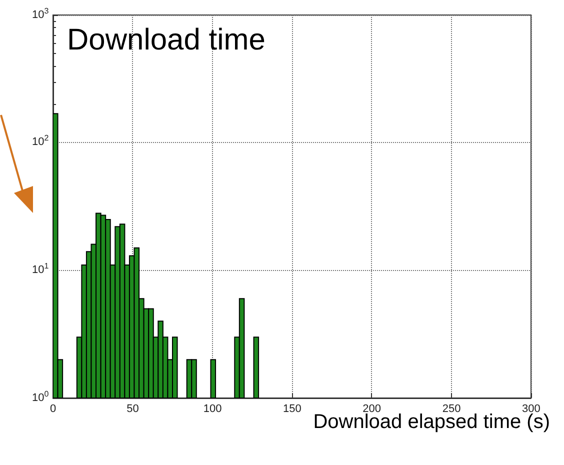 Image resolution: width=564 pixels, height=465 pixels. I want to click on y-tick-label: 10$^{1}$, so click(40, 269).